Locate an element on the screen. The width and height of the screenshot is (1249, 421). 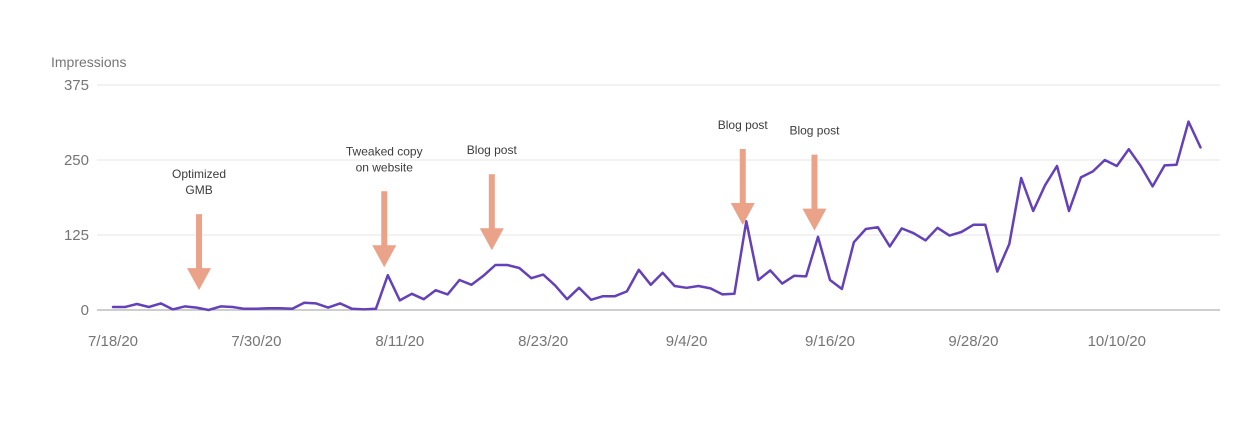
x-tick-label: 9/4/20 is located at coordinates (687, 341).